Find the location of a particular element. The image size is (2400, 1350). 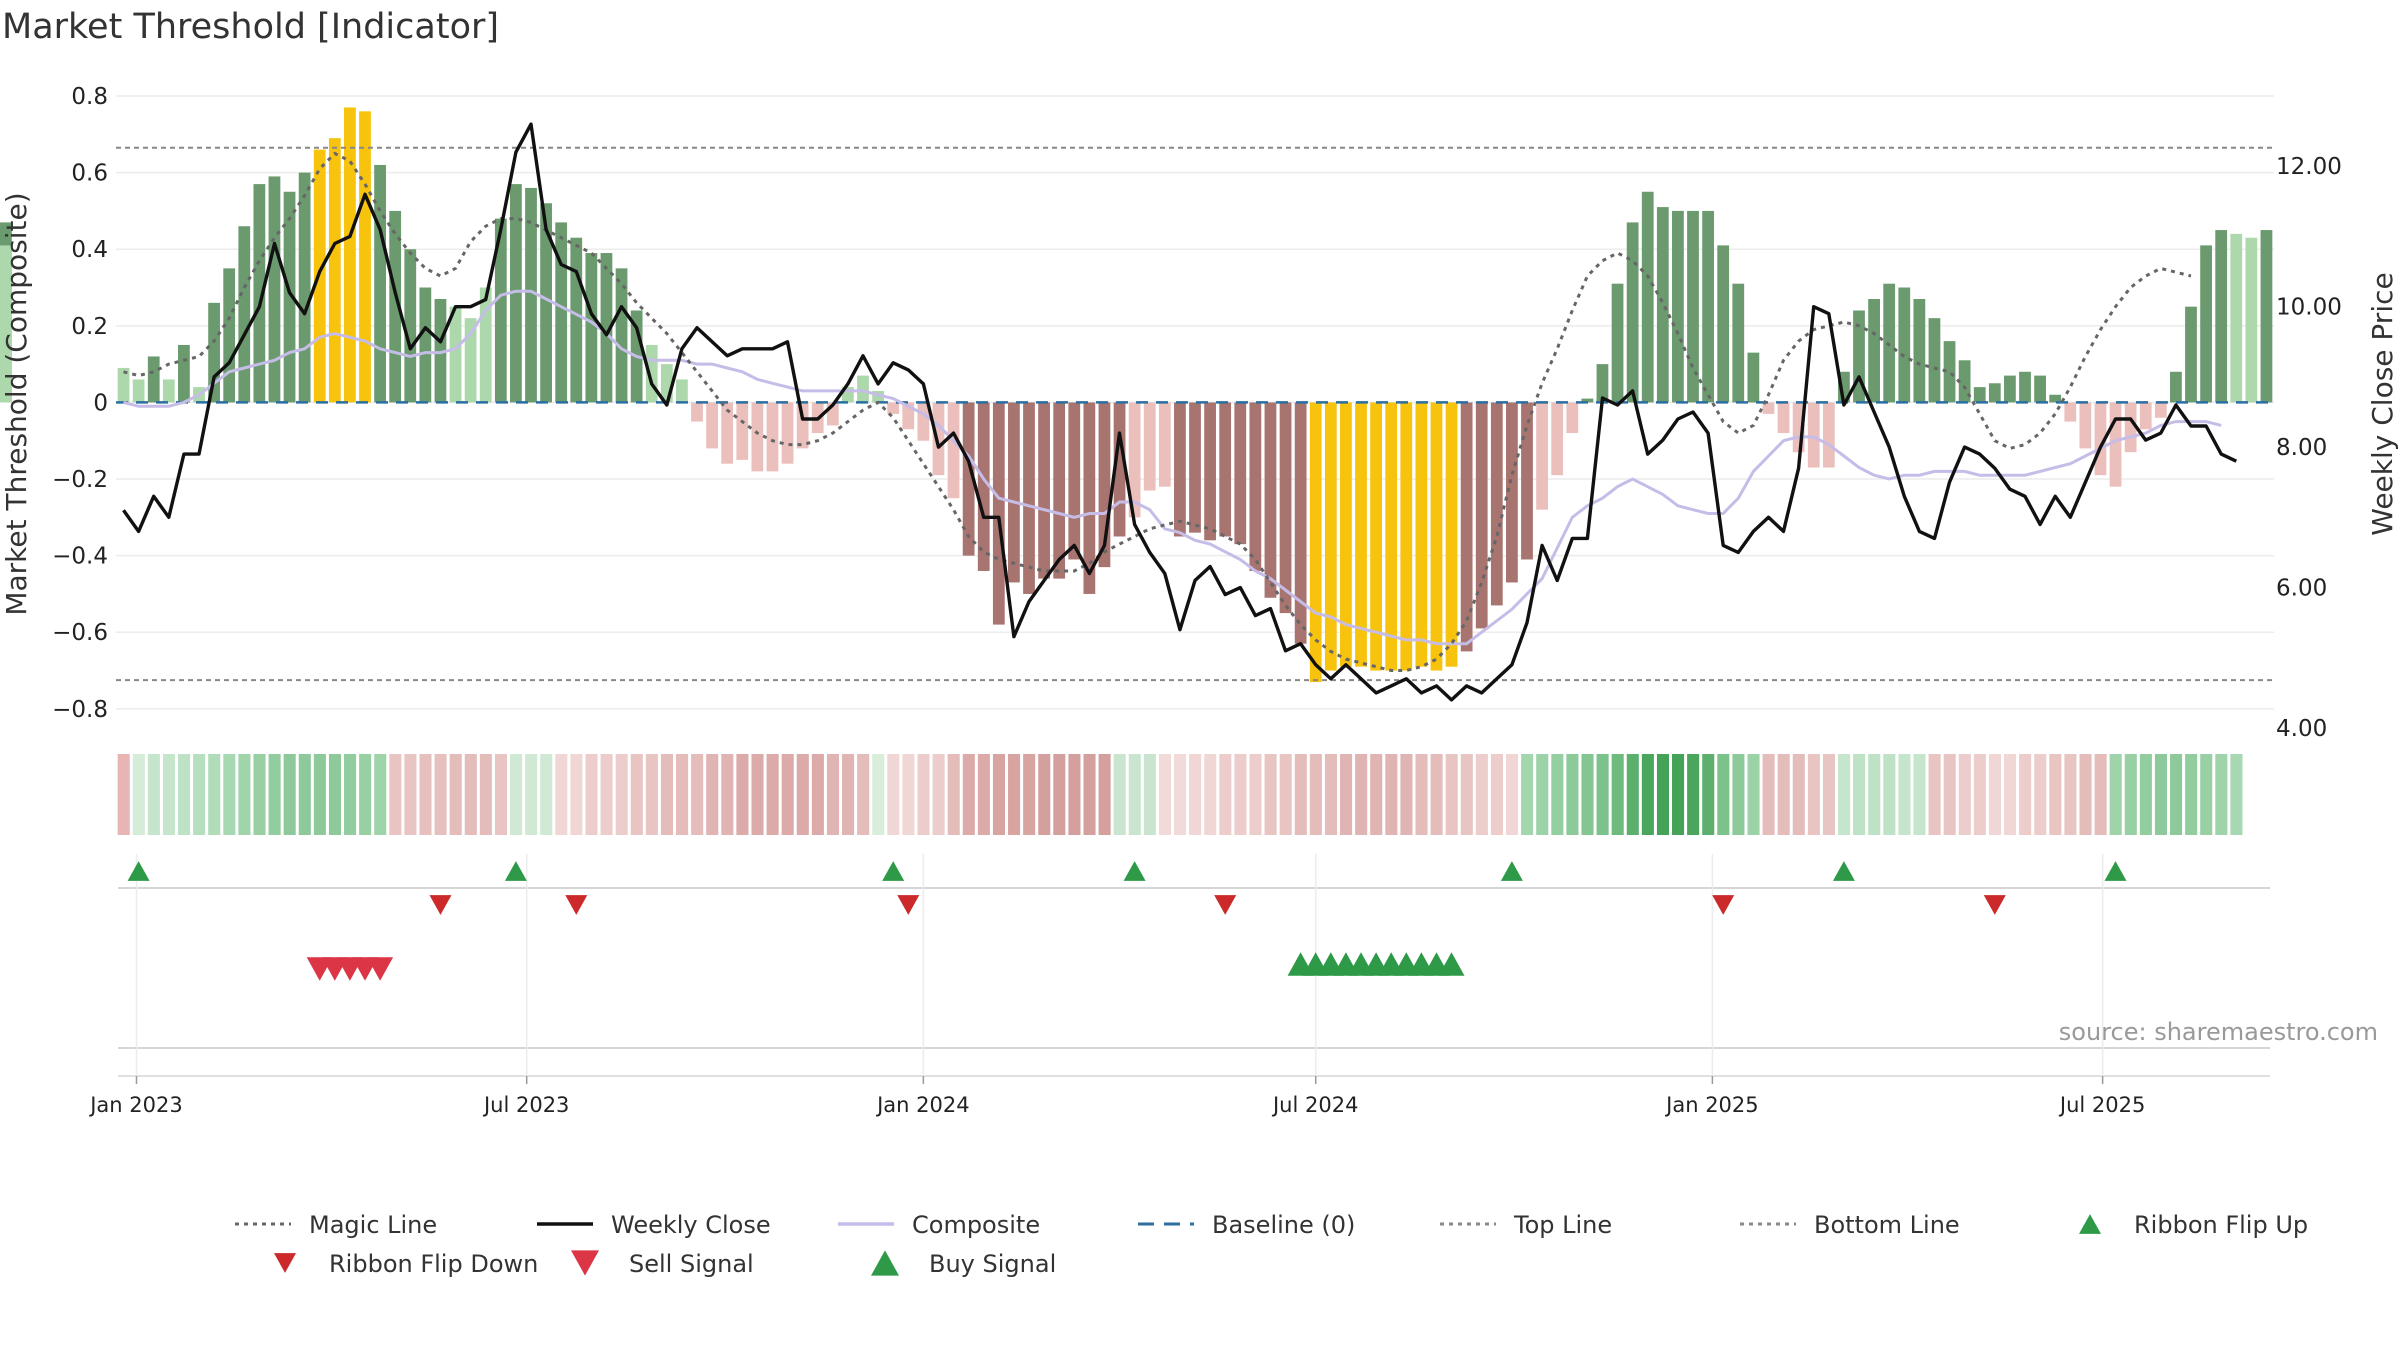

x-tick-label: Jul 2023 is located at coordinates (525, 1105).